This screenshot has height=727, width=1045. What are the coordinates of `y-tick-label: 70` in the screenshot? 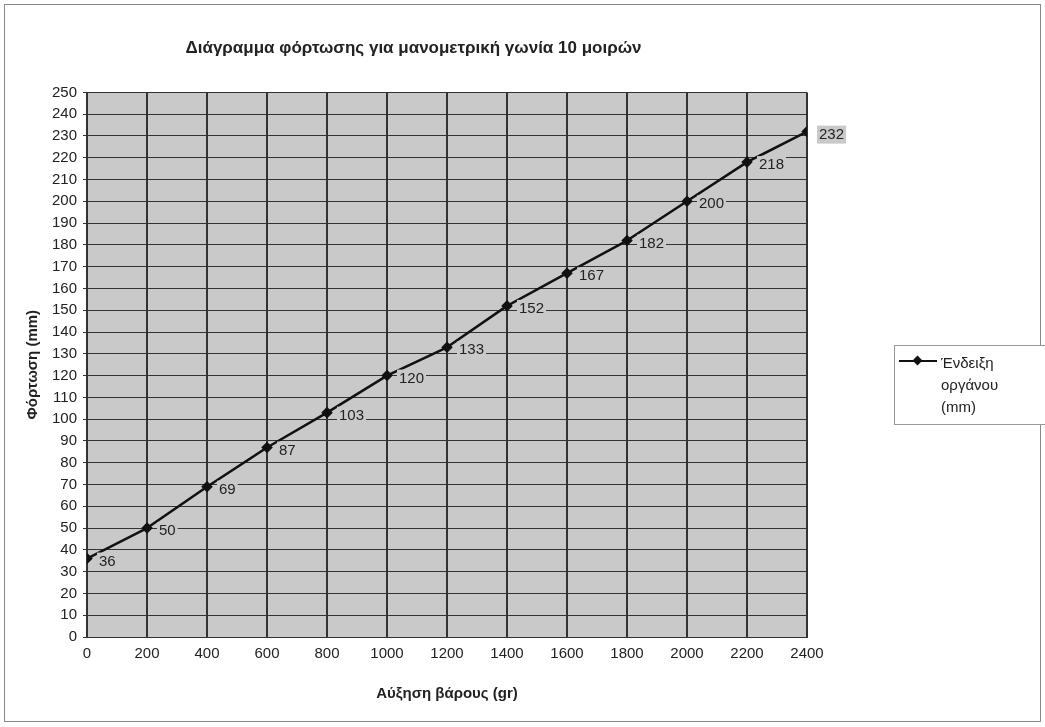 It's located at (69, 483).